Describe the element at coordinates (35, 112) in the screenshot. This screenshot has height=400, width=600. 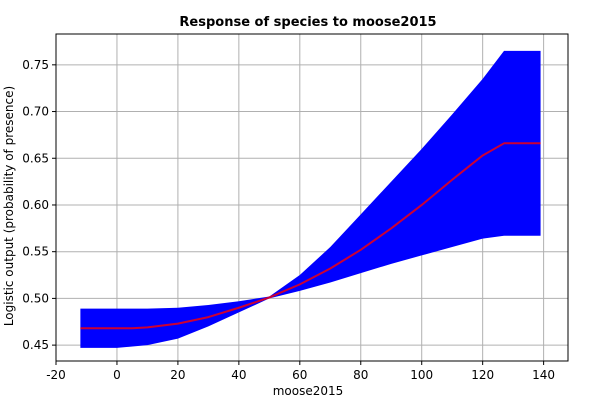
I see `y-tick-label: 0.70` at that location.